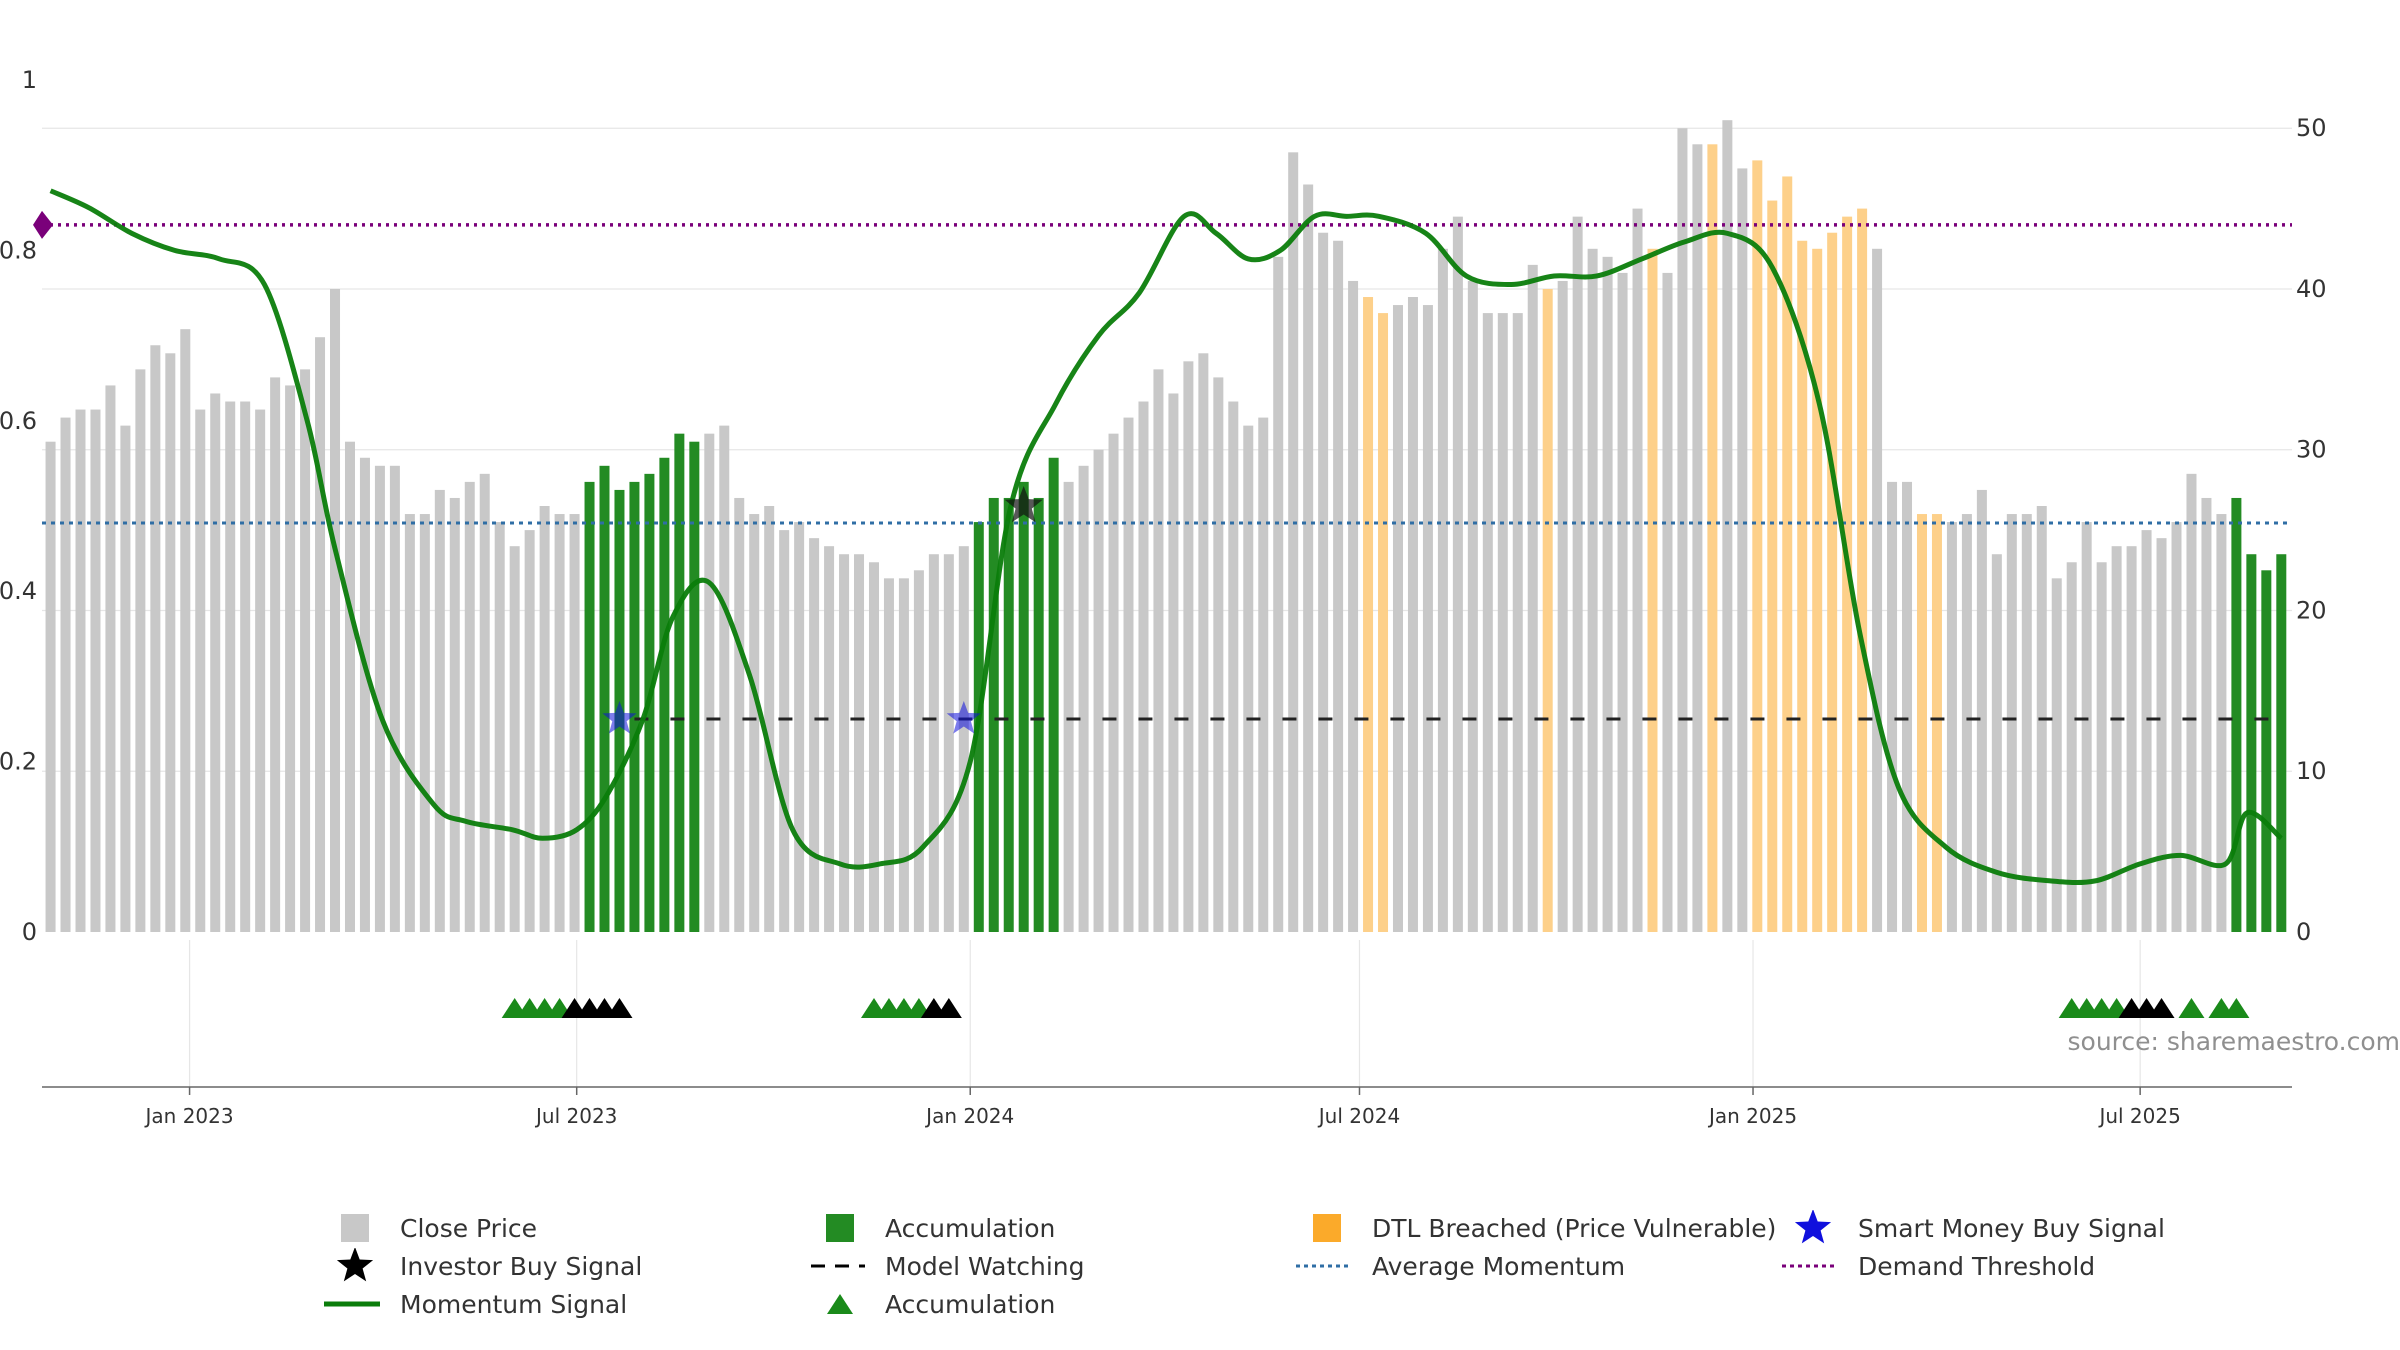 The image size is (2400, 1350). I want to click on left-tick-label: 0.6, so click(18, 421).